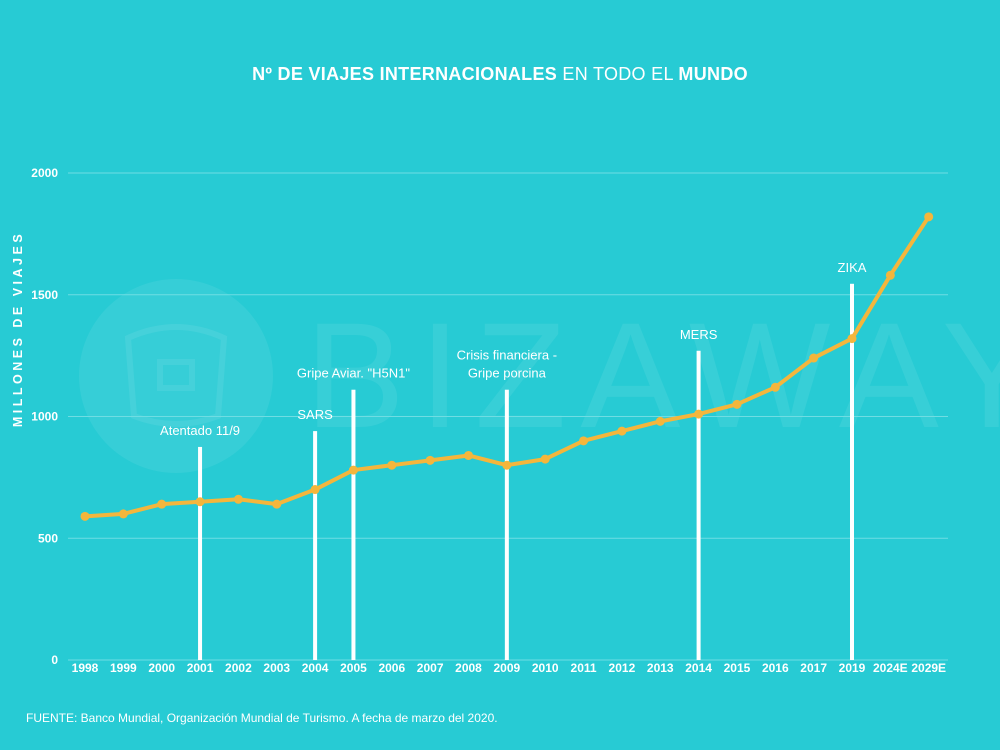  Describe the element at coordinates (618, 74) in the screenshot. I see `chart-title-part2: EN TODO EL` at that location.